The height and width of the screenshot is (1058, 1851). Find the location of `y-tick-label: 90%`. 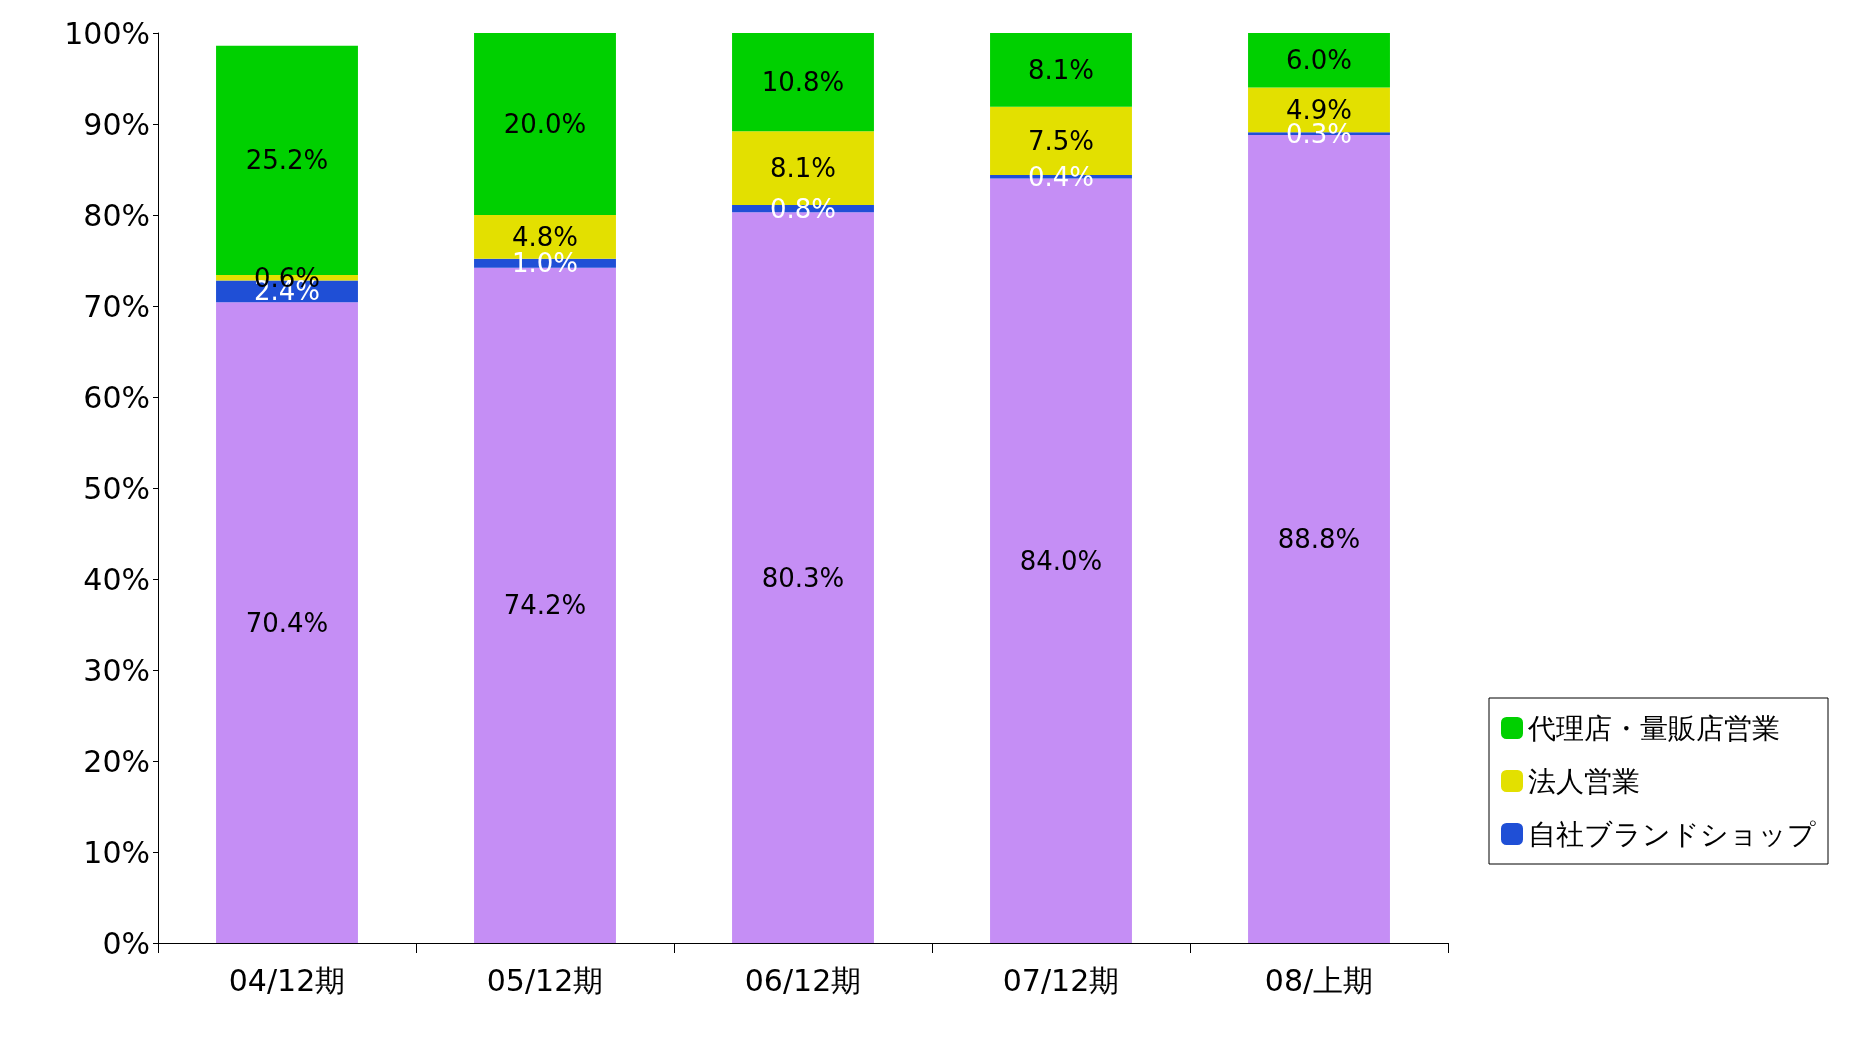

y-tick-label: 90% is located at coordinates (116, 124).